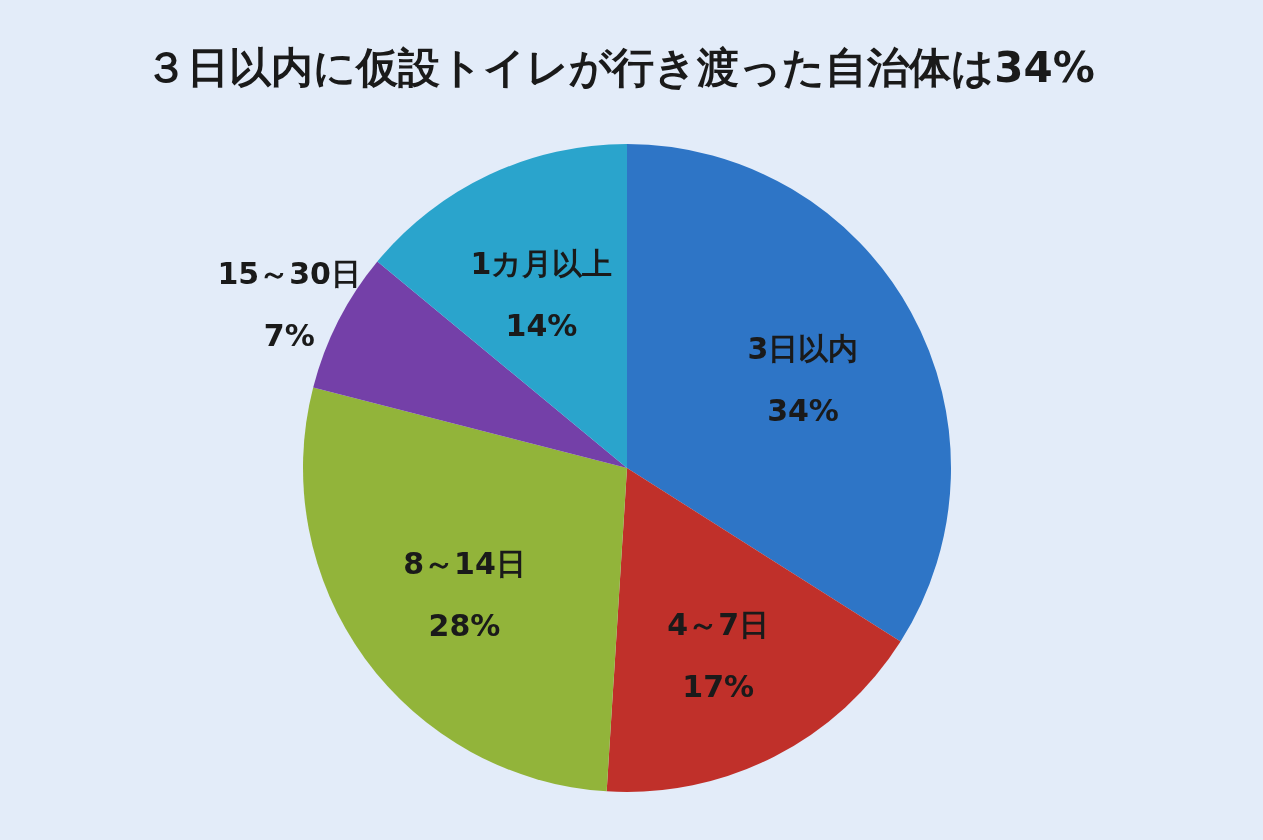 Image resolution: width=1263 pixels, height=840 pixels. Describe the element at coordinates (620, 67) in the screenshot. I see `chart-title: ３日以内に仮設トイレが行き渡った自治体は34%` at that location.